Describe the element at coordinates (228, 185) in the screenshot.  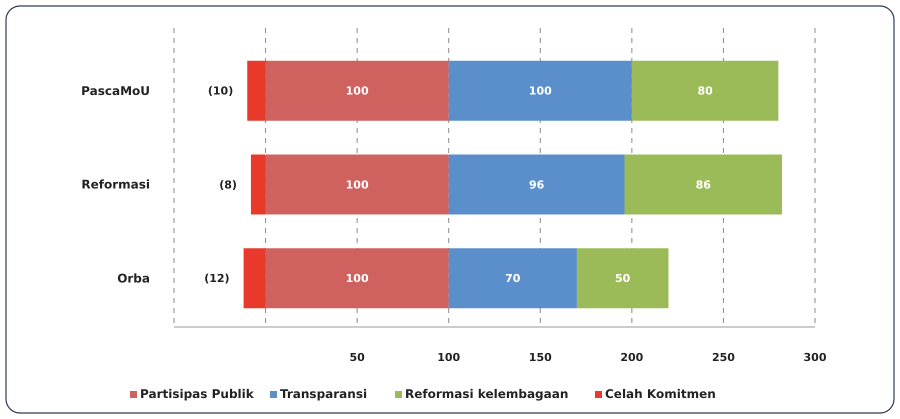
I see `data-label: (8)` at that location.